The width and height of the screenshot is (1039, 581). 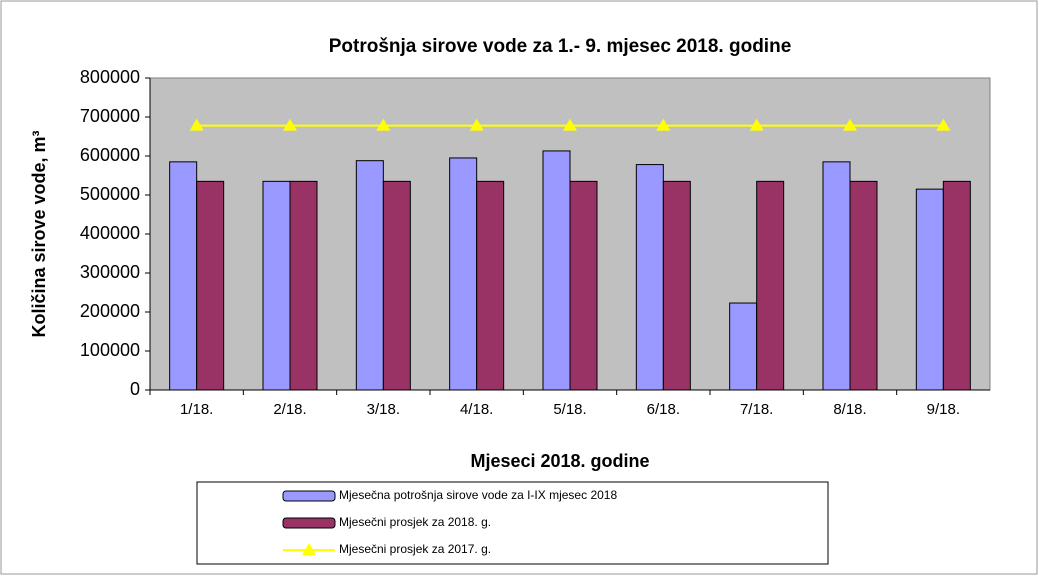 What do you see at coordinates (289, 409) in the screenshot?
I see `x-tick-label: 2/18.` at bounding box center [289, 409].